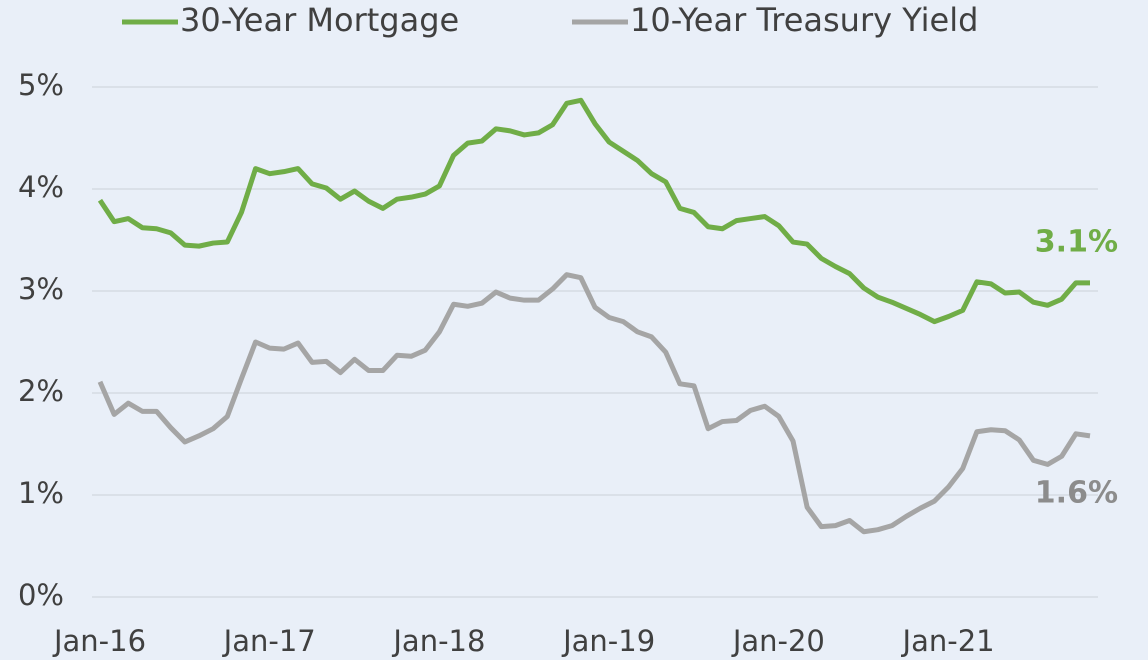  What do you see at coordinates (269, 641) in the screenshot?
I see `x-tick-label: Jan-17` at bounding box center [269, 641].